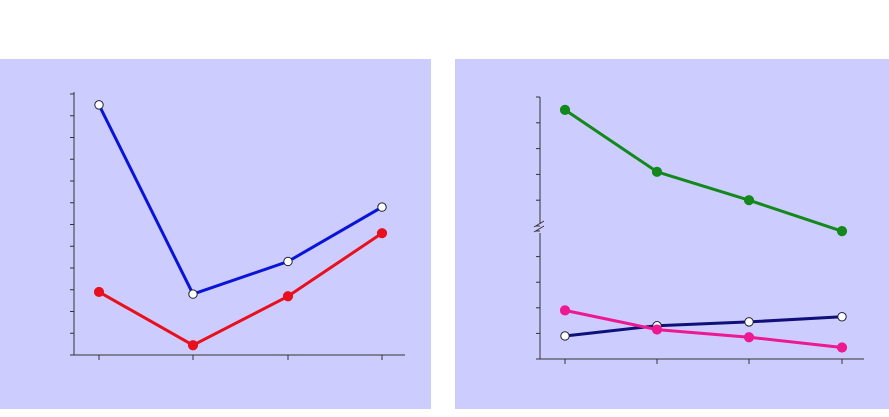 The height and width of the screenshot is (417, 889). Describe the element at coordinates (703, 170) in the screenshot. I see `series-line-green` at that location.